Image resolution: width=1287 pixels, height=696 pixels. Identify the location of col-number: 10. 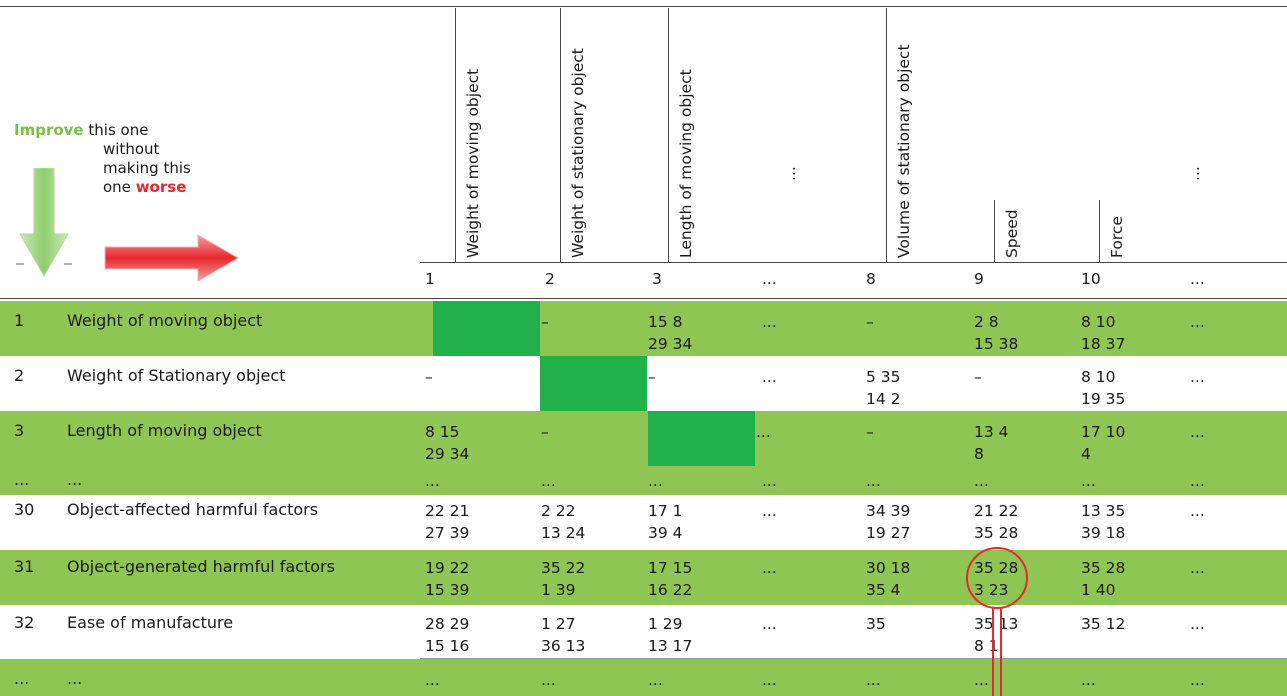
(1091, 279).